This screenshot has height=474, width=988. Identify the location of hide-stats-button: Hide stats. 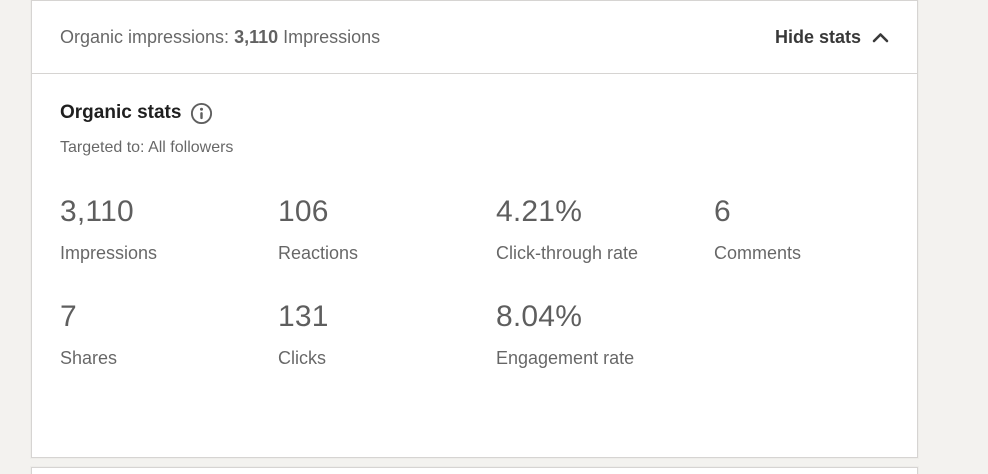
(832, 37).